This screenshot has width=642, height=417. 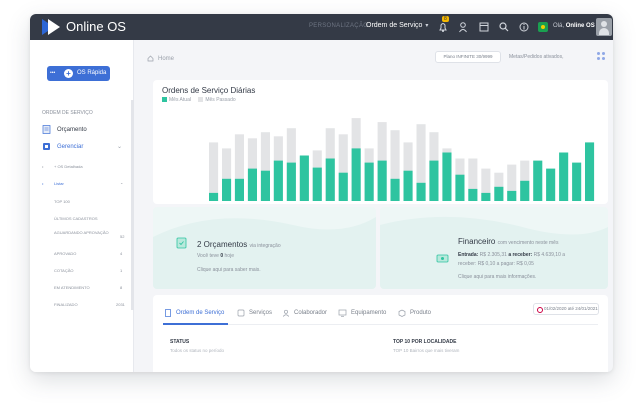 I want to click on count-finalizado: 2031, so click(x=120, y=304).